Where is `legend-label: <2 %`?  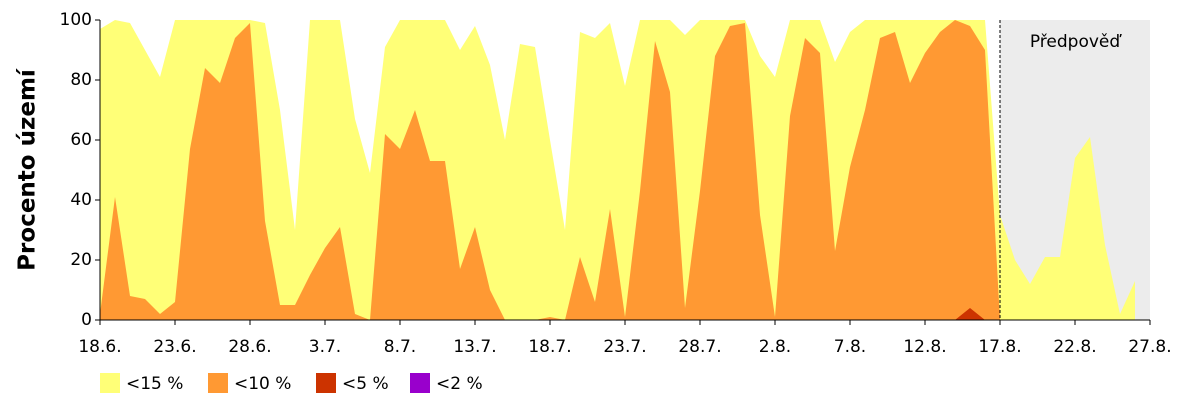 legend-label: <2 % is located at coordinates (459, 384).